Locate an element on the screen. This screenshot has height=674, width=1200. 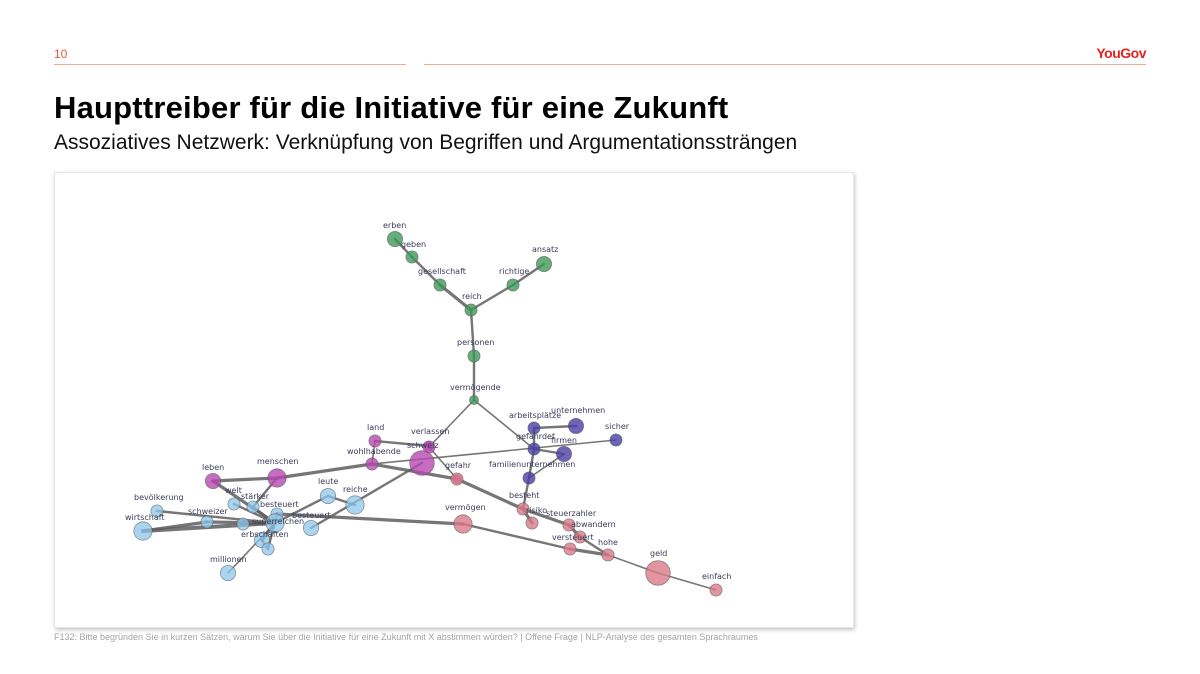
node-unternehmen is located at coordinates (576, 426).